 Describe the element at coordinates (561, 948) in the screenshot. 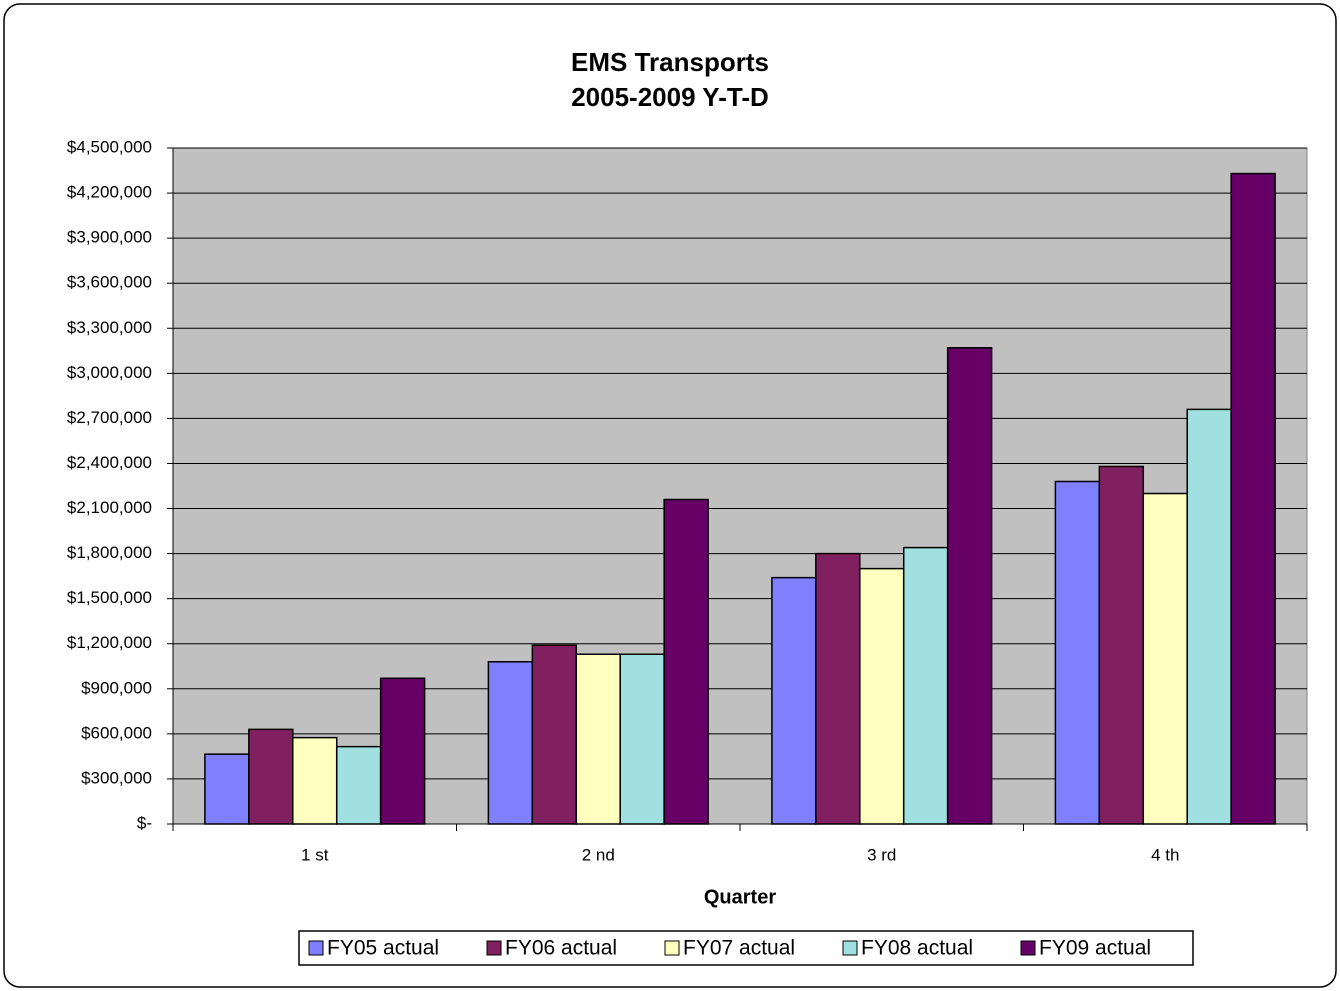

I see `legend-label: FY06 actual` at that location.